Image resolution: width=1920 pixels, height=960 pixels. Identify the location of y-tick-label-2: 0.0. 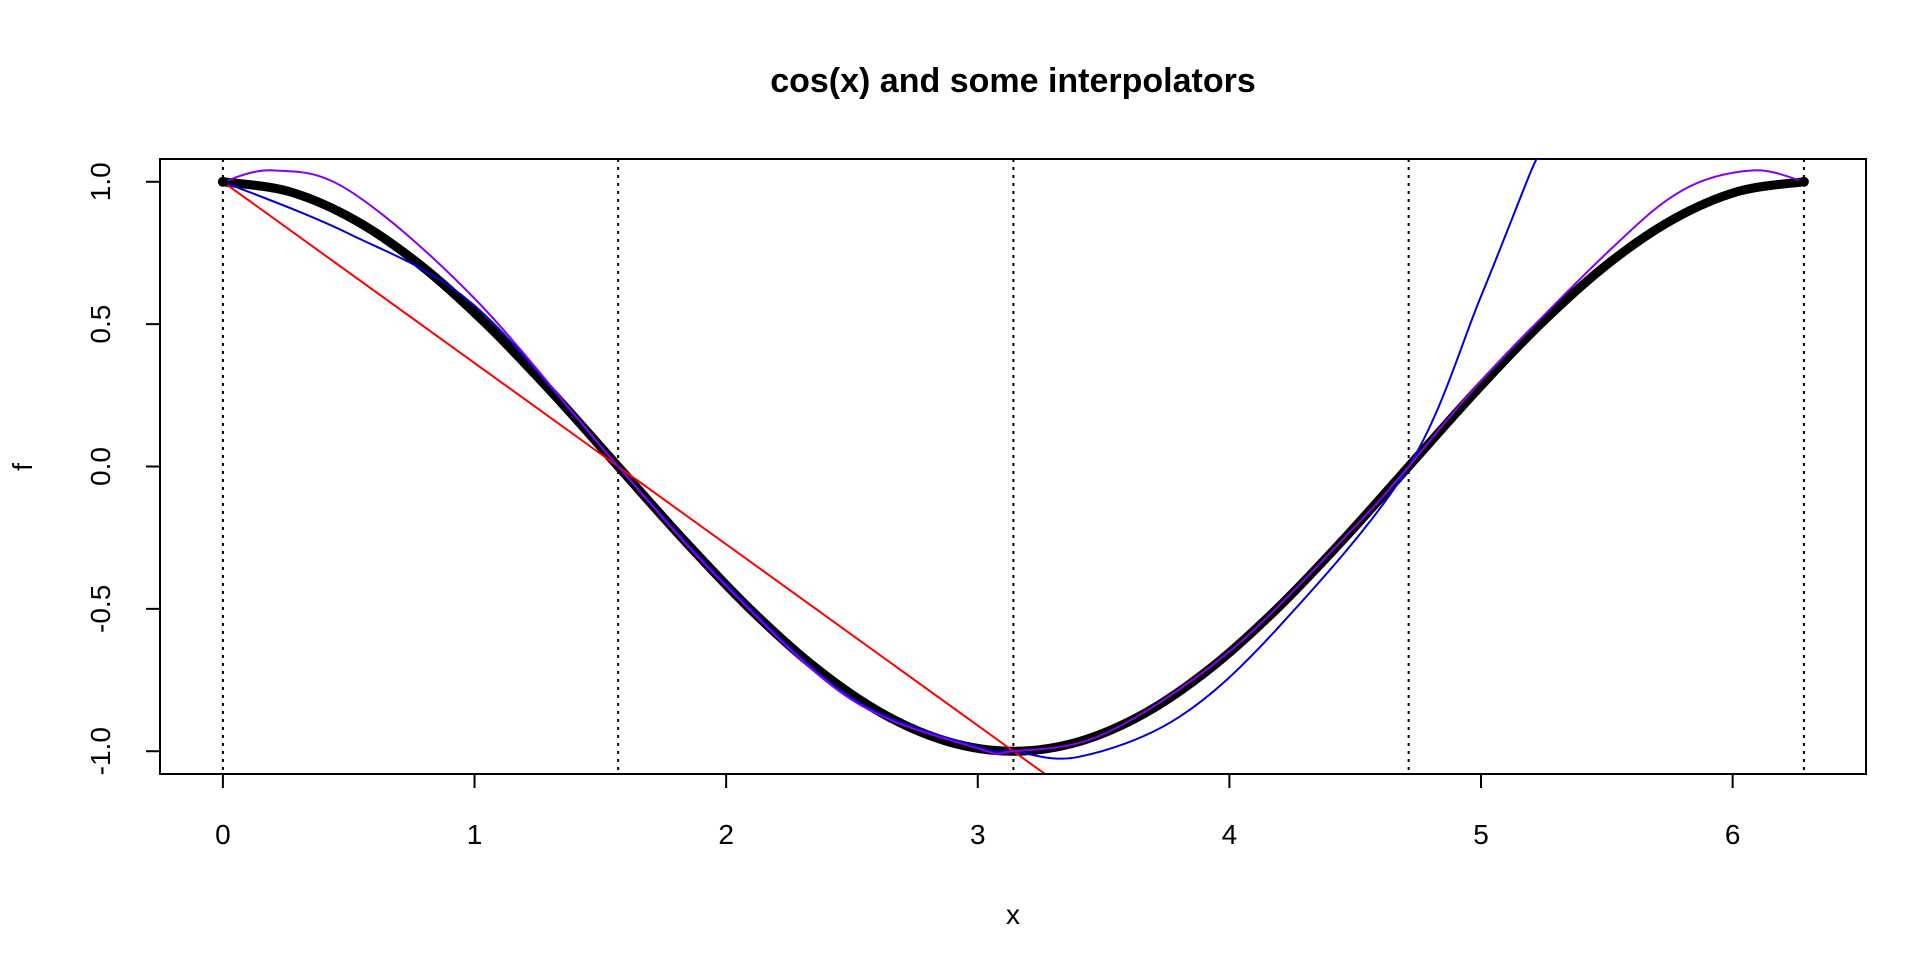
(100, 466).